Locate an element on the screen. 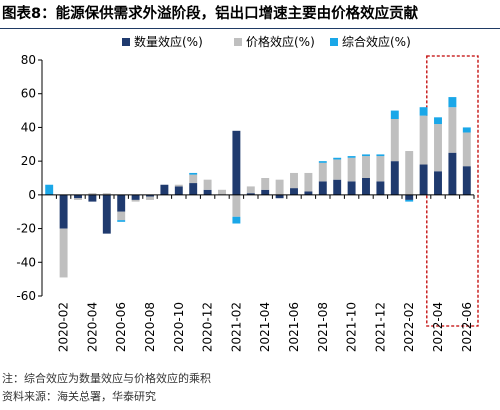 The image size is (500, 410). x-tick-label: 2020-10 is located at coordinates (179, 327).